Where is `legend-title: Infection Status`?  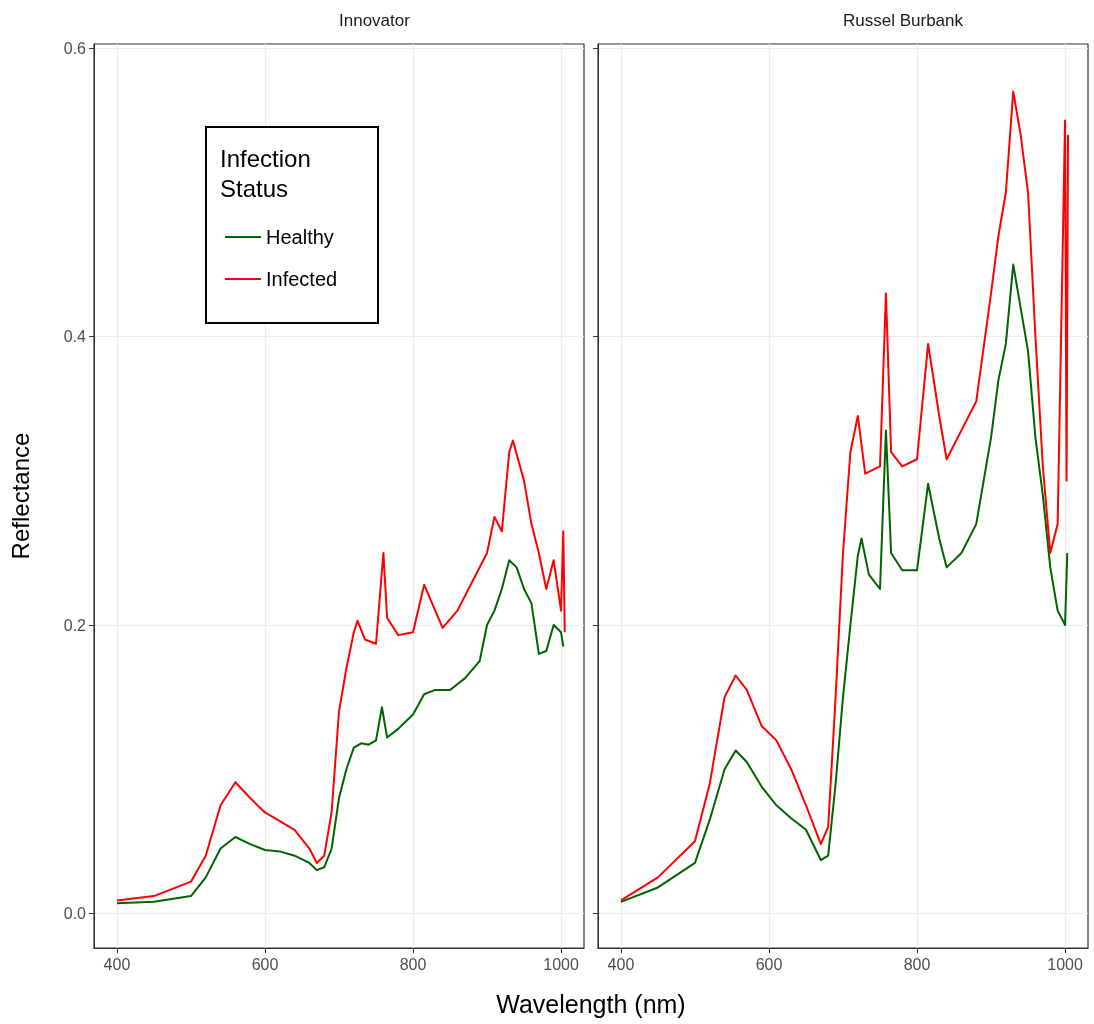 legend-title: Infection Status is located at coordinates (269, 173).